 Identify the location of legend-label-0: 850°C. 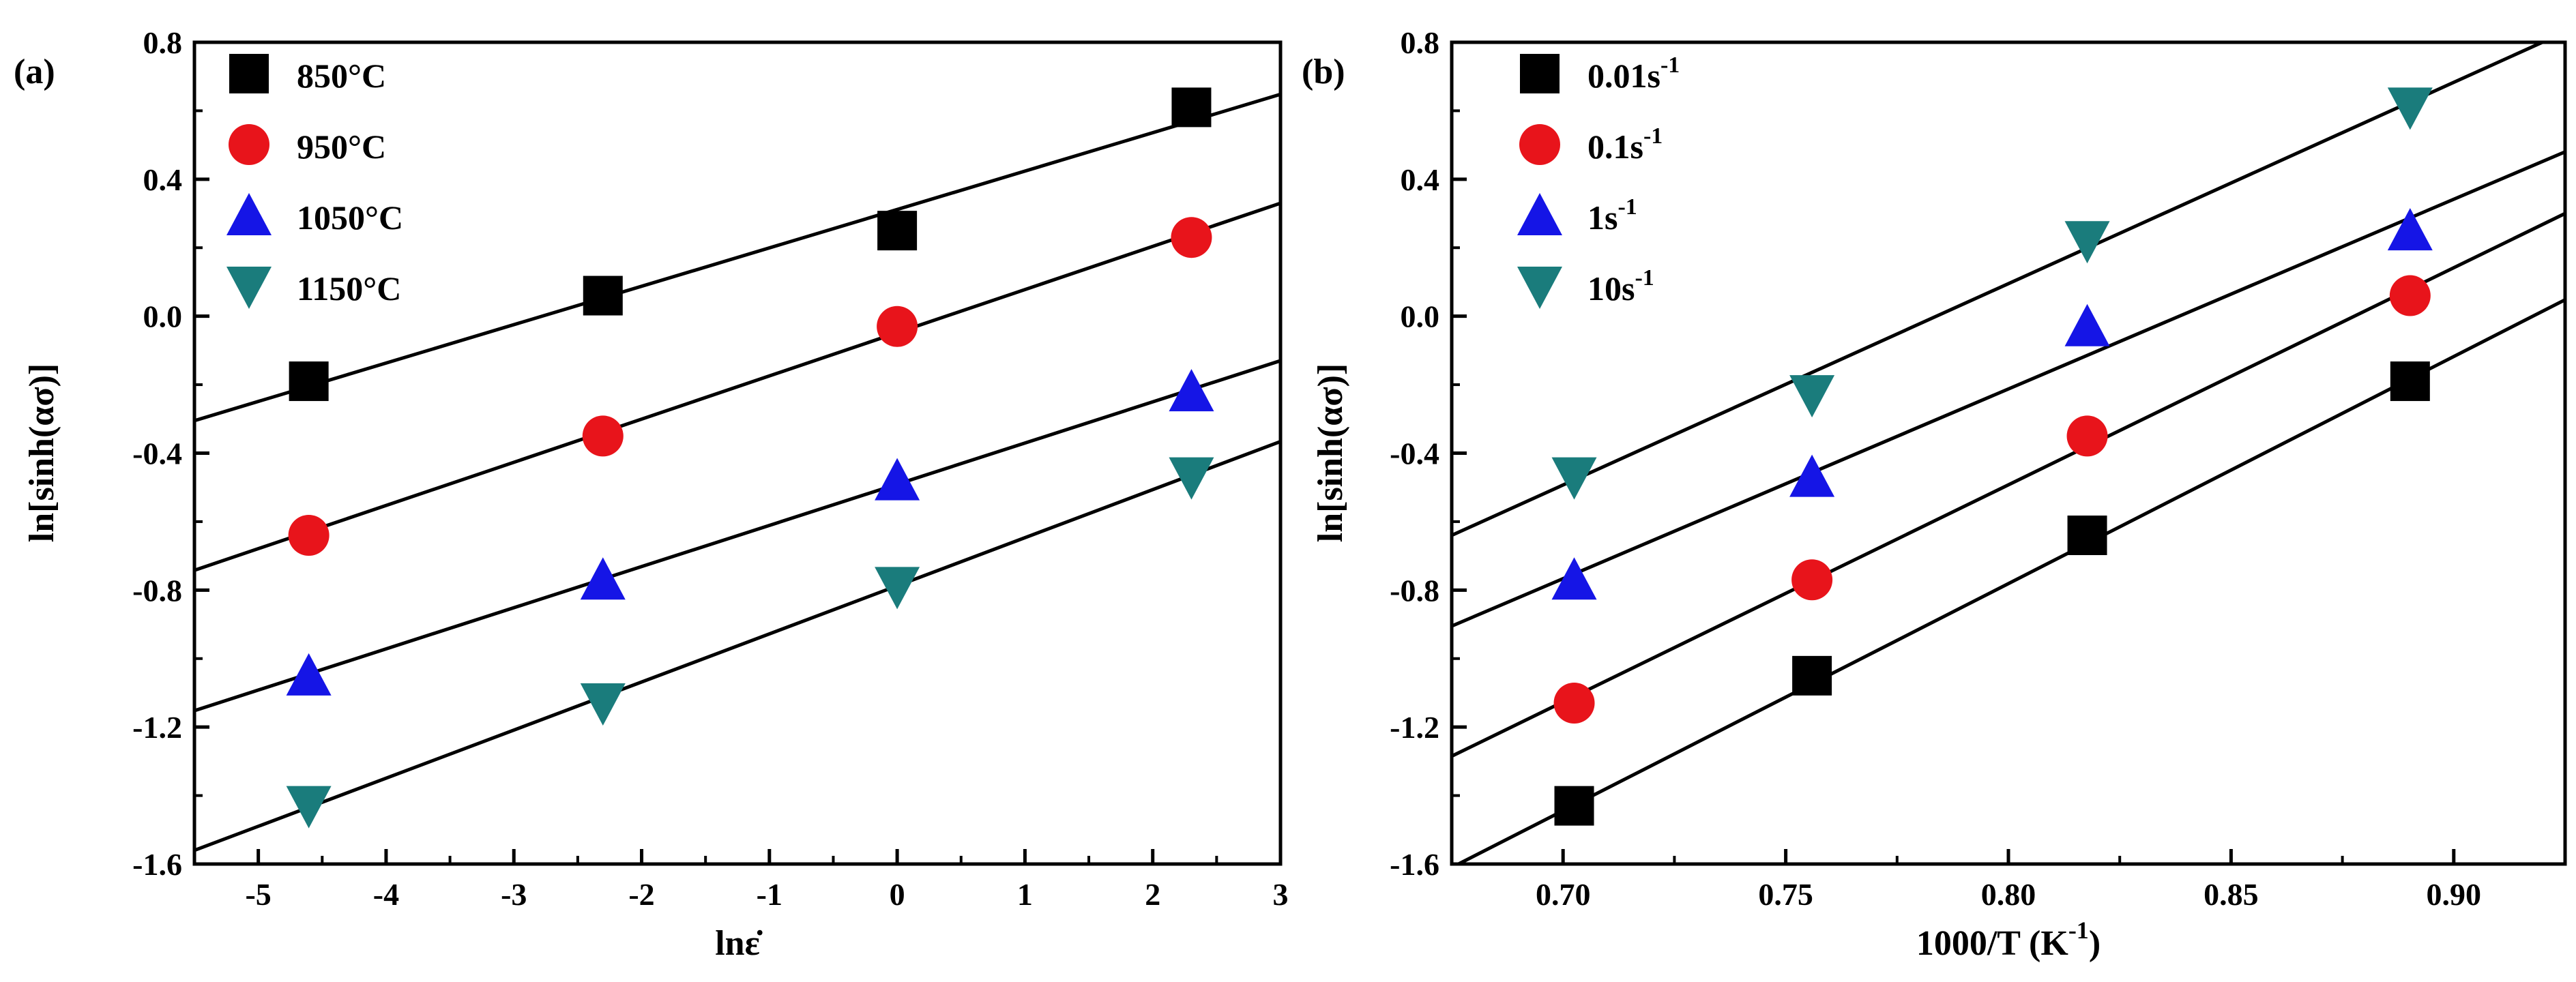
(341, 76).